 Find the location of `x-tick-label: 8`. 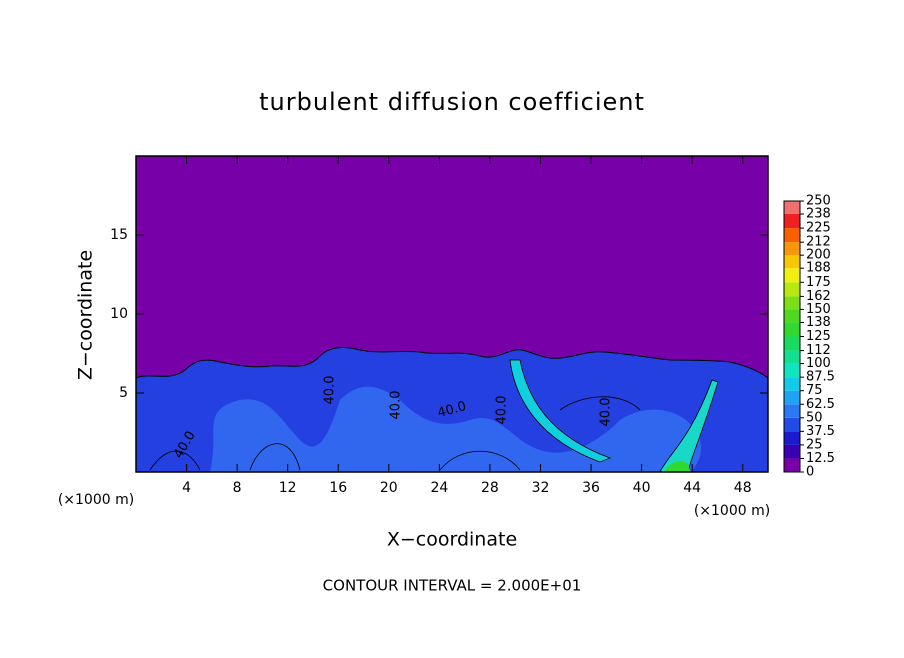

x-tick-label: 8 is located at coordinates (237, 488).